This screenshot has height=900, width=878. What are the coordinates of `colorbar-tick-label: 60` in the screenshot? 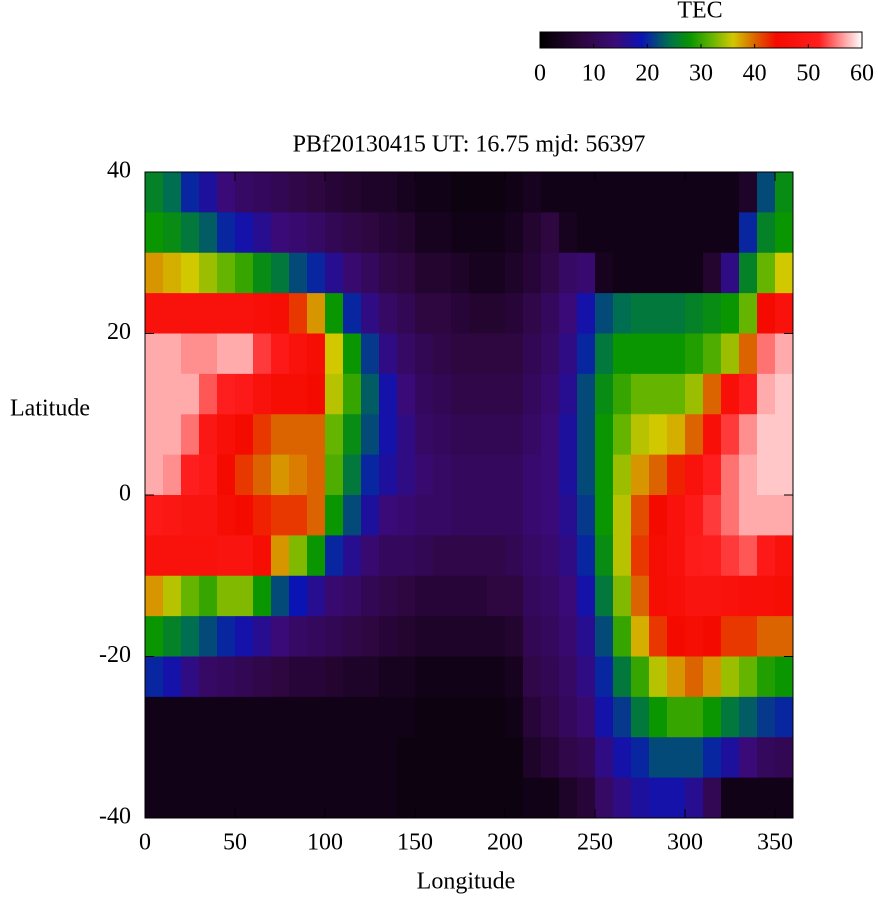 It's located at (862, 74).